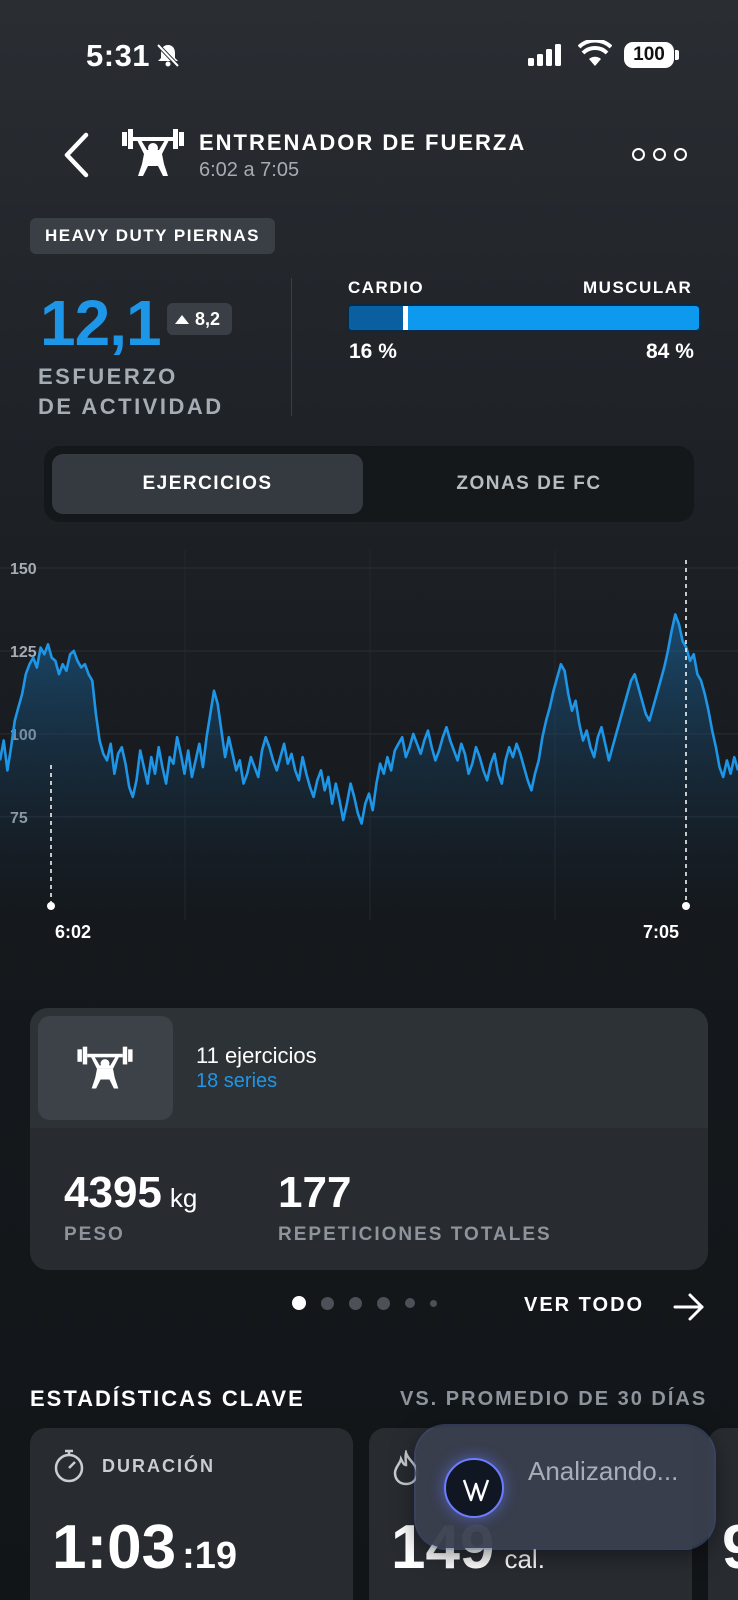 This screenshot has width=738, height=1600. Describe the element at coordinates (291, 347) in the screenshot. I see `divider` at that location.